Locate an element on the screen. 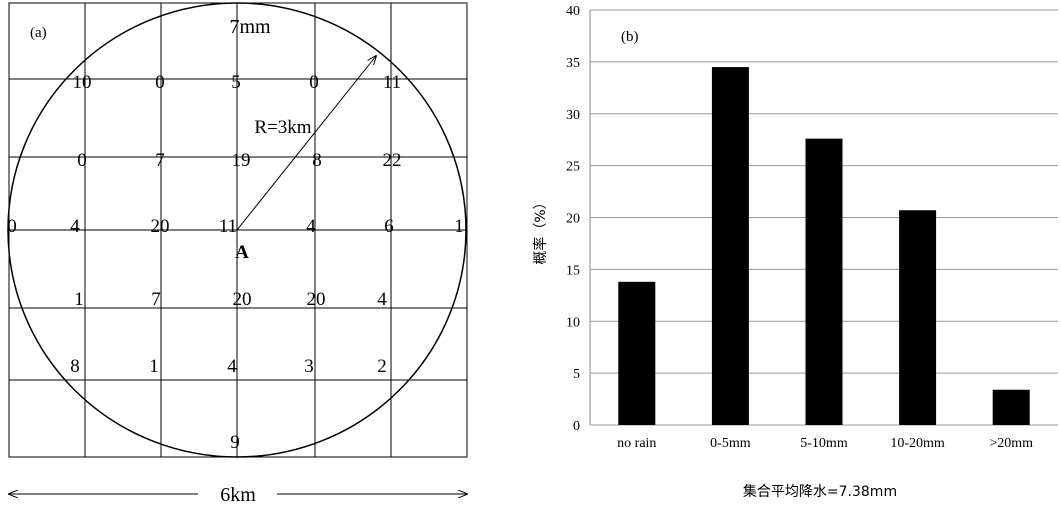 Image resolution: width=1061 pixels, height=505 pixels. x-tick-label: 0-5mm is located at coordinates (730, 443).